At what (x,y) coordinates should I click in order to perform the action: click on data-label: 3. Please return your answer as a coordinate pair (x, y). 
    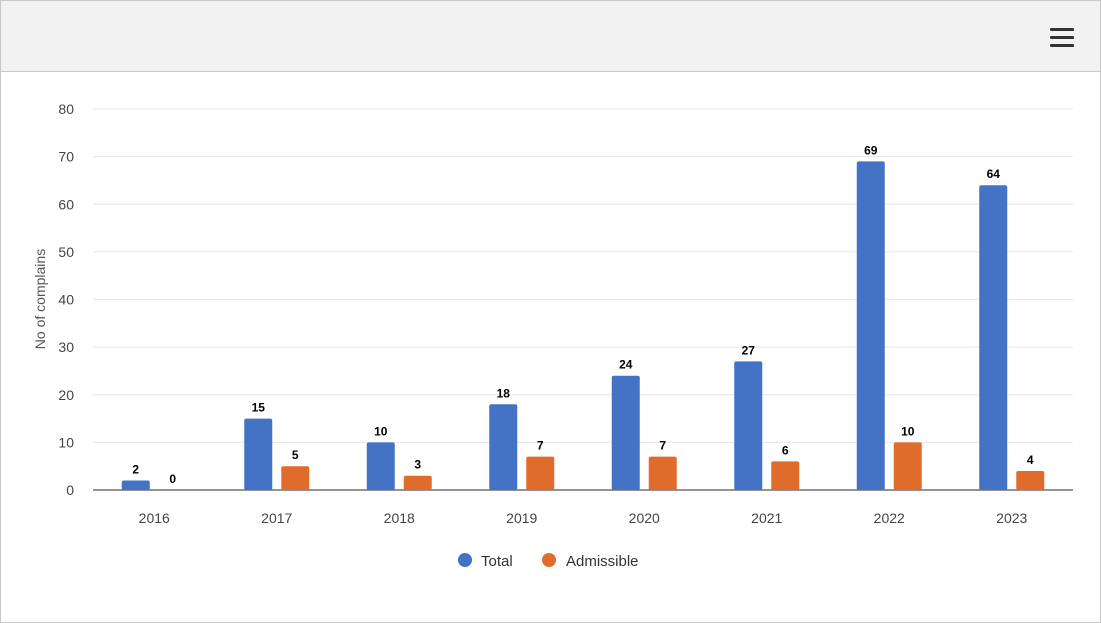
    Looking at the image, I should click on (417, 465).